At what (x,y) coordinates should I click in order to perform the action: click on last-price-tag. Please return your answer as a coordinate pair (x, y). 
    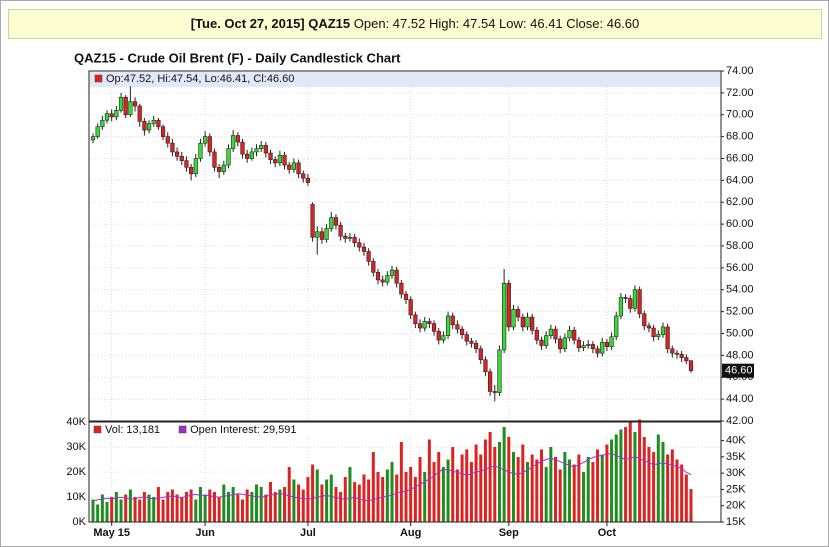
    Looking at the image, I should click on (738, 370).